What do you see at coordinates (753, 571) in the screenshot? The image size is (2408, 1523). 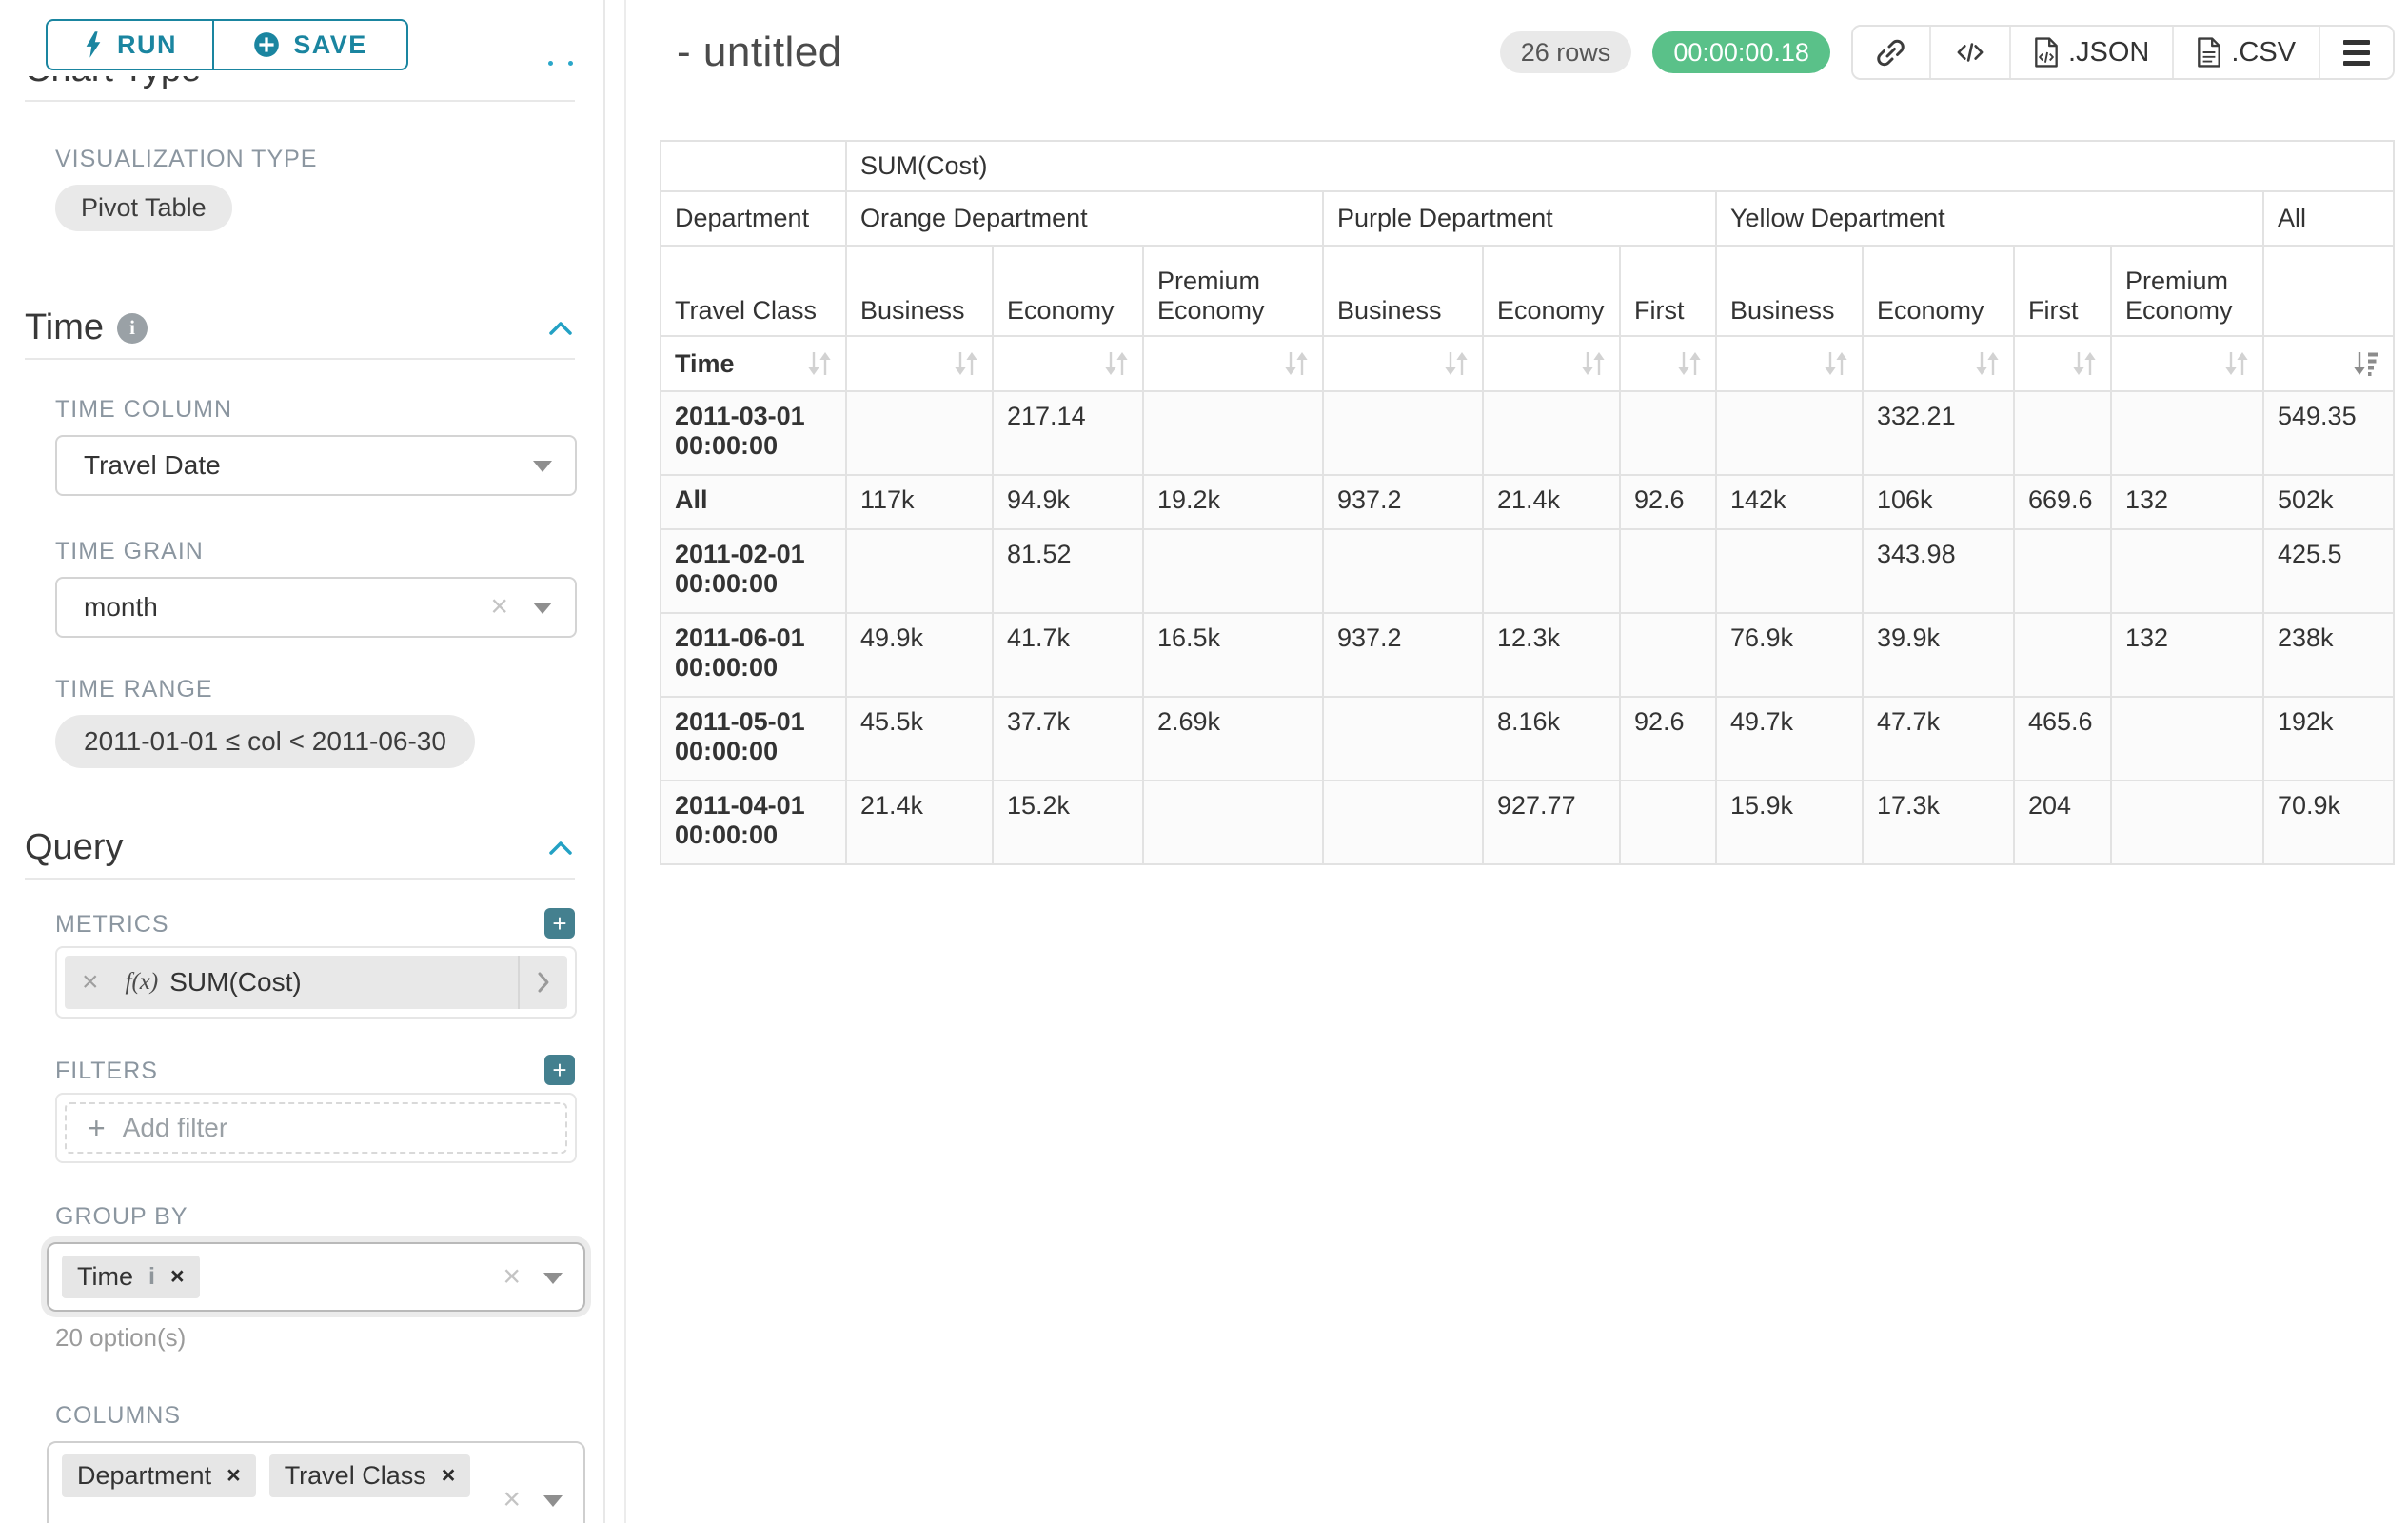 I see `pivot-row-header: 2011-02-01 00:00:00` at bounding box center [753, 571].